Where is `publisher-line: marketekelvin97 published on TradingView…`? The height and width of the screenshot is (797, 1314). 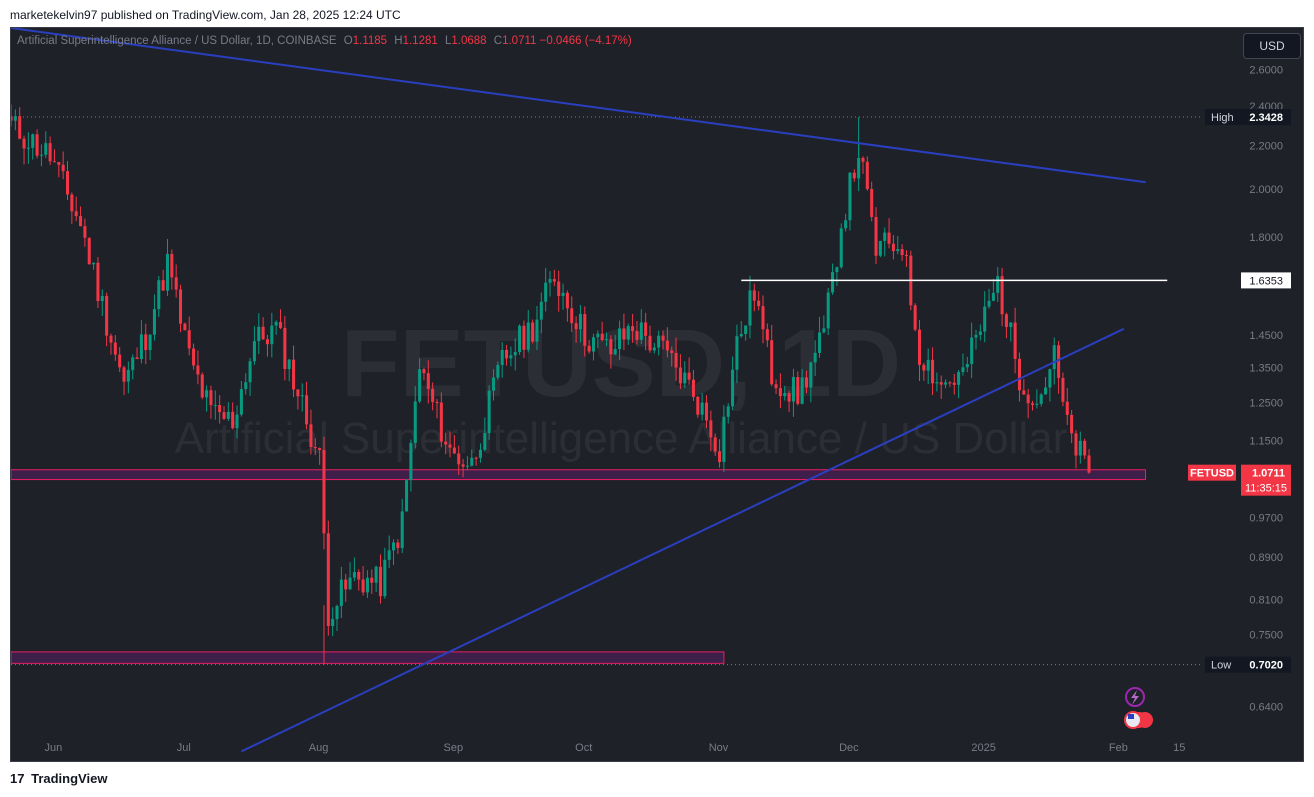
publisher-line: marketekelvin97 published on TradingView… is located at coordinates (205, 15).